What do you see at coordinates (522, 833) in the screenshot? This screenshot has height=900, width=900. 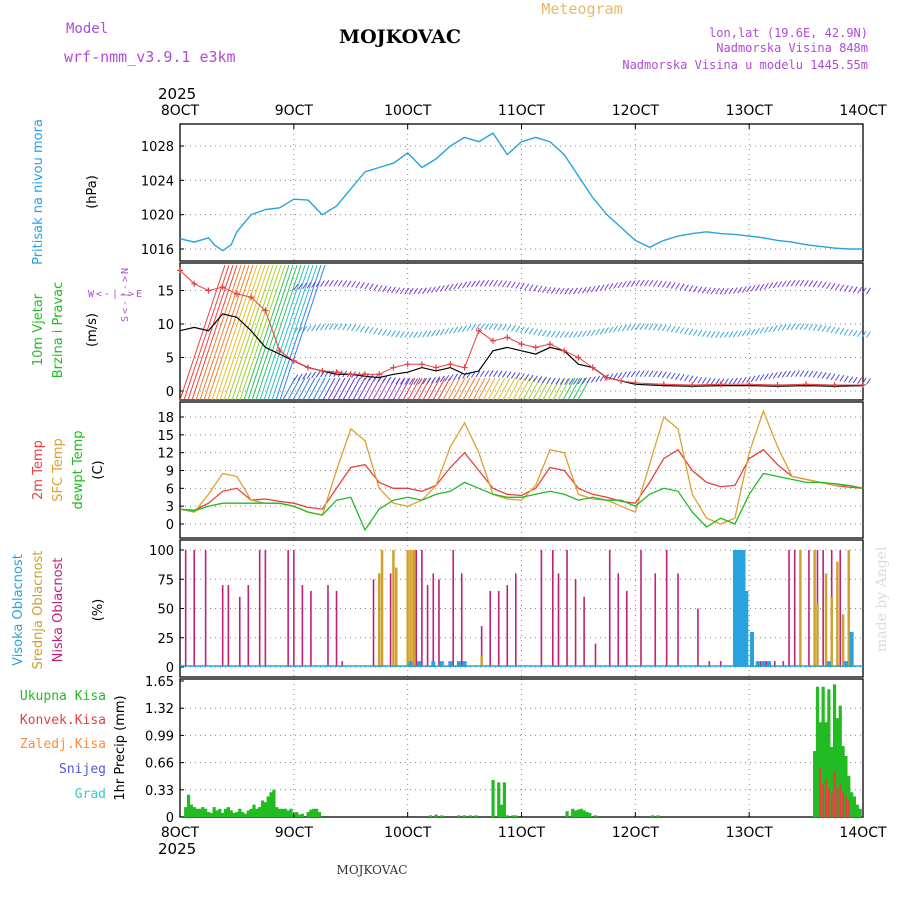 I see `x-tick-label-bottom: 11OCT` at bounding box center [522, 833].